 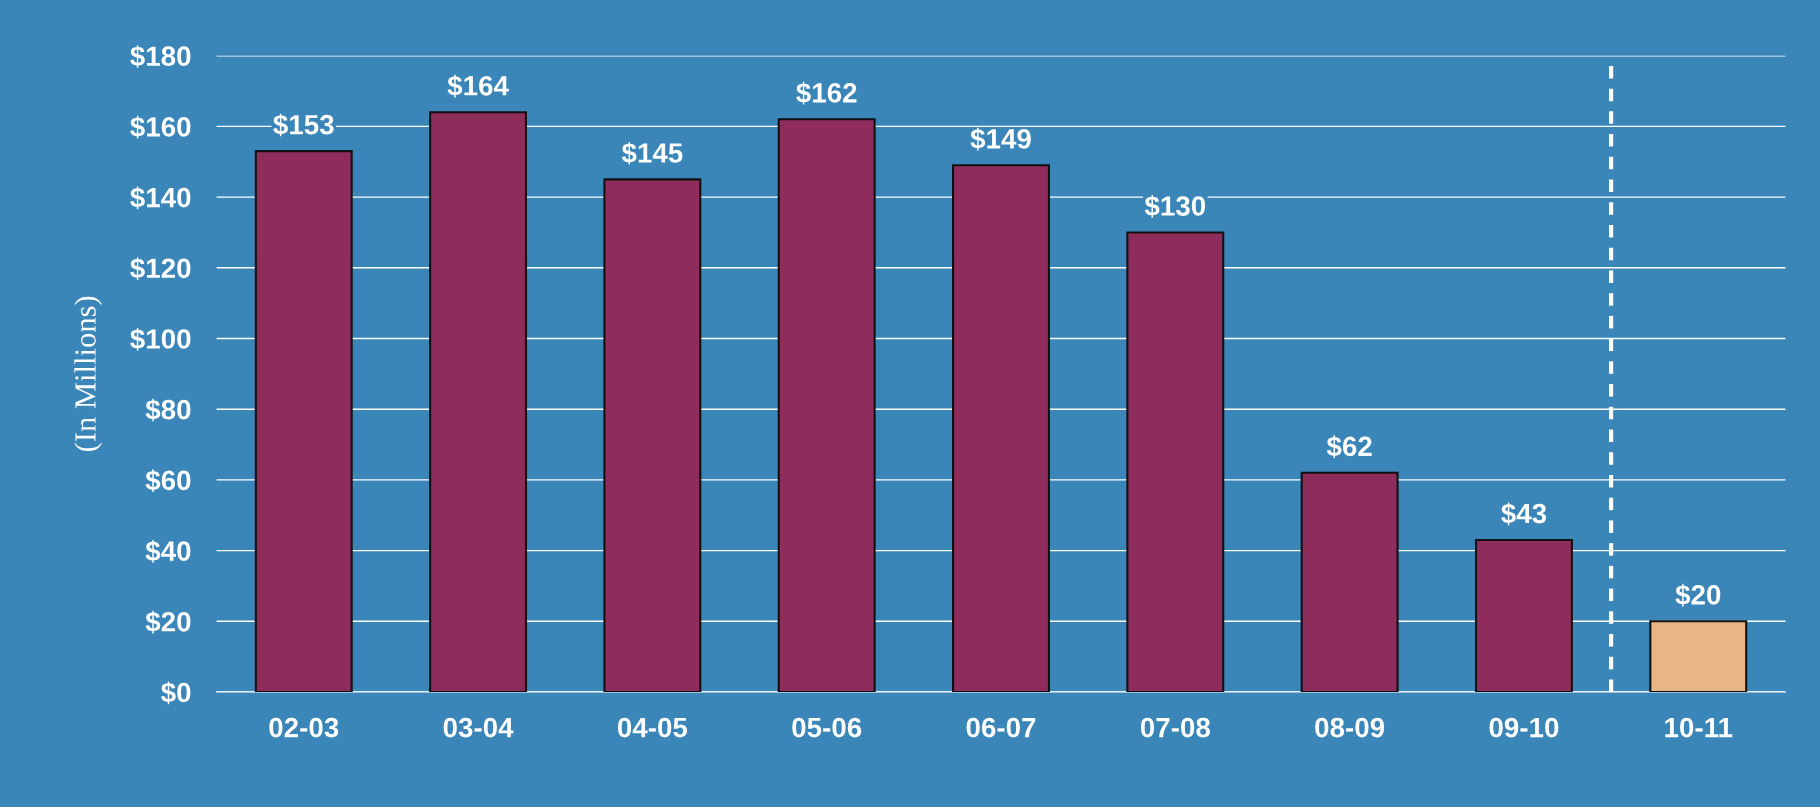 What do you see at coordinates (168, 622) in the screenshot?
I see `y-tick-label: $20` at bounding box center [168, 622].